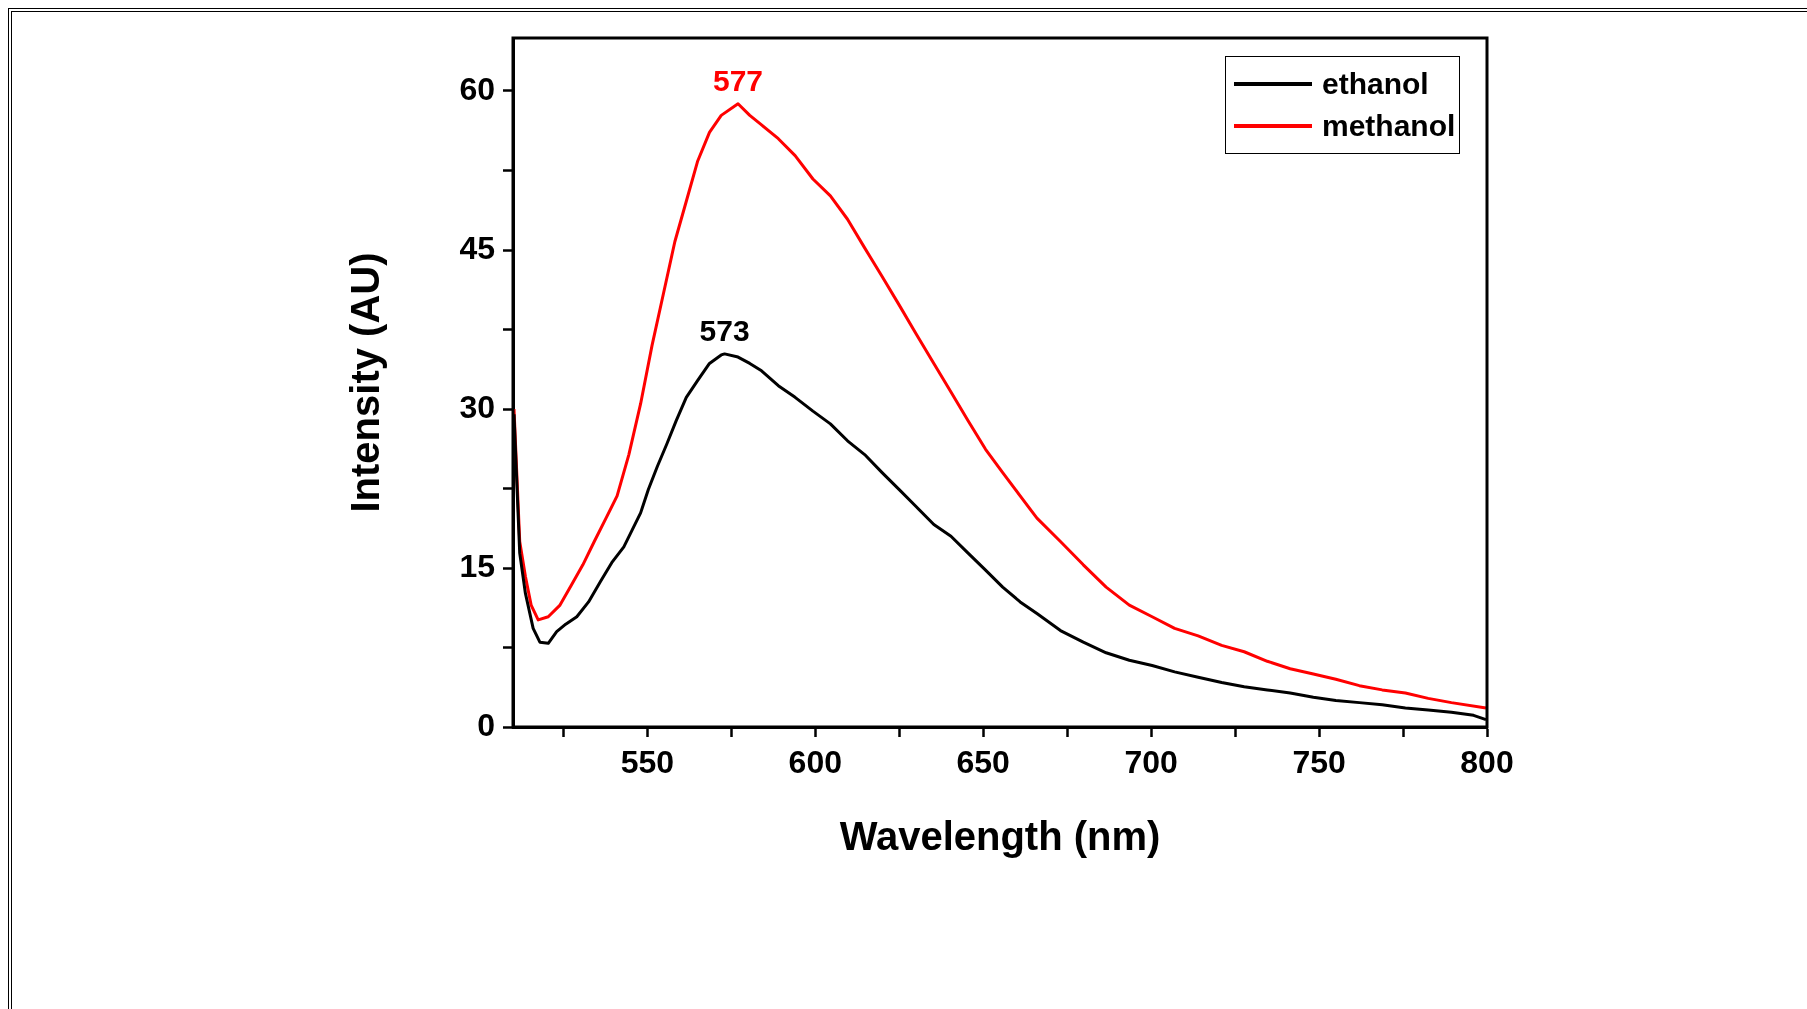 Image resolution: width=1807 pixels, height=1009 pixels. Describe the element at coordinates (1151, 762) in the screenshot. I see `x-tick-label: 700` at that location.